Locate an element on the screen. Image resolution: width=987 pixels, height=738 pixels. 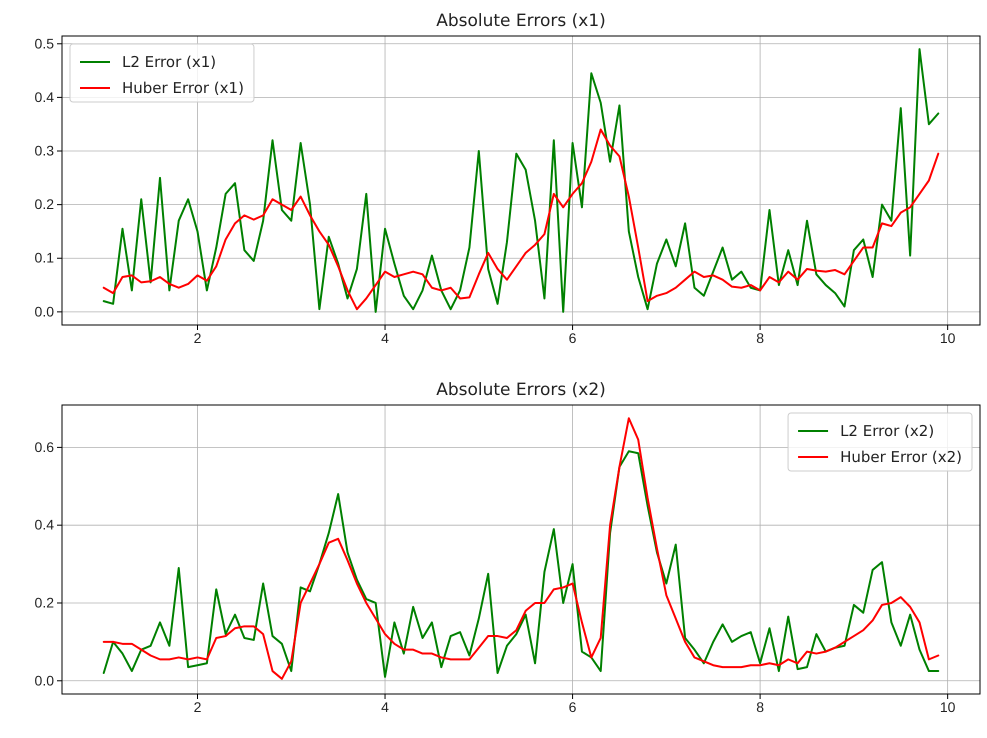
legend-label: L2 Error (x2) is located at coordinates (887, 431).